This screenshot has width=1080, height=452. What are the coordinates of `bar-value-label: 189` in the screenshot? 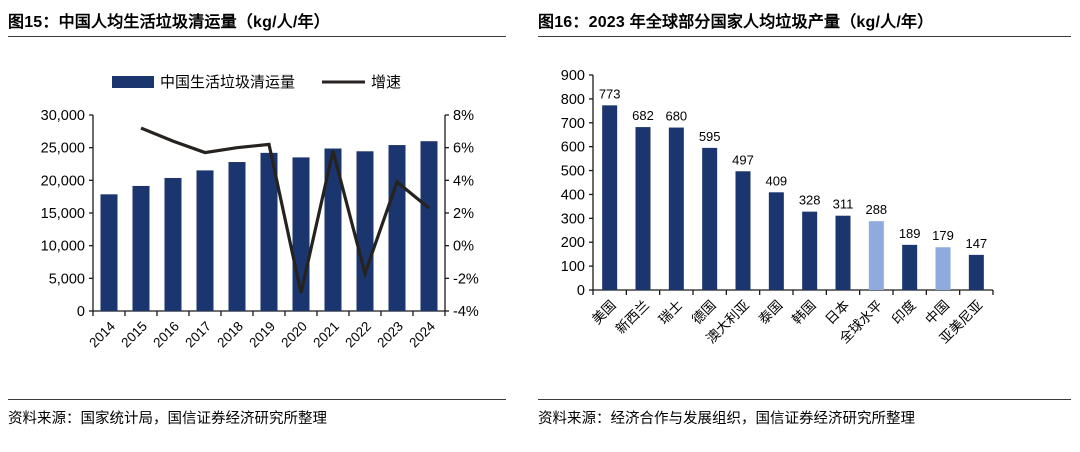 It's located at (910, 233).